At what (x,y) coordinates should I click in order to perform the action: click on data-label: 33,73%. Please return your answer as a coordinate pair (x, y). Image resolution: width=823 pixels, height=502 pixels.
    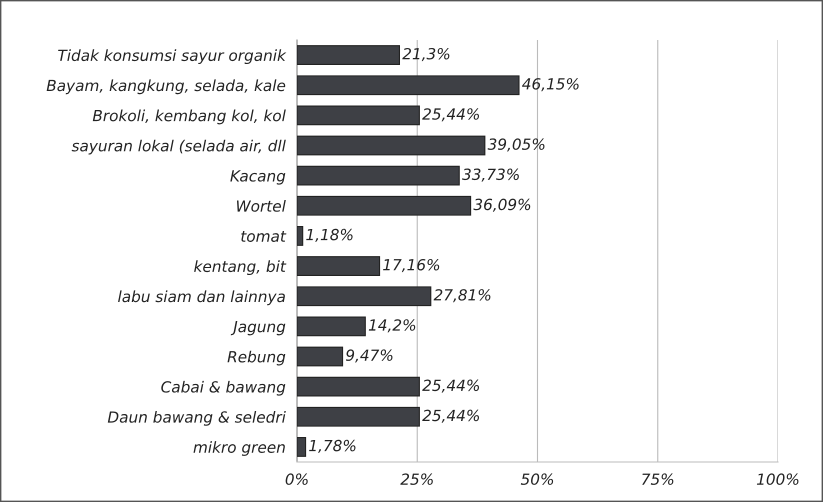
    Looking at the image, I should click on (490, 175).